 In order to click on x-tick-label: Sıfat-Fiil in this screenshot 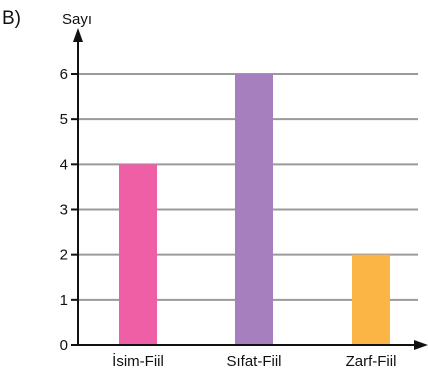, I will do `click(253, 361)`.